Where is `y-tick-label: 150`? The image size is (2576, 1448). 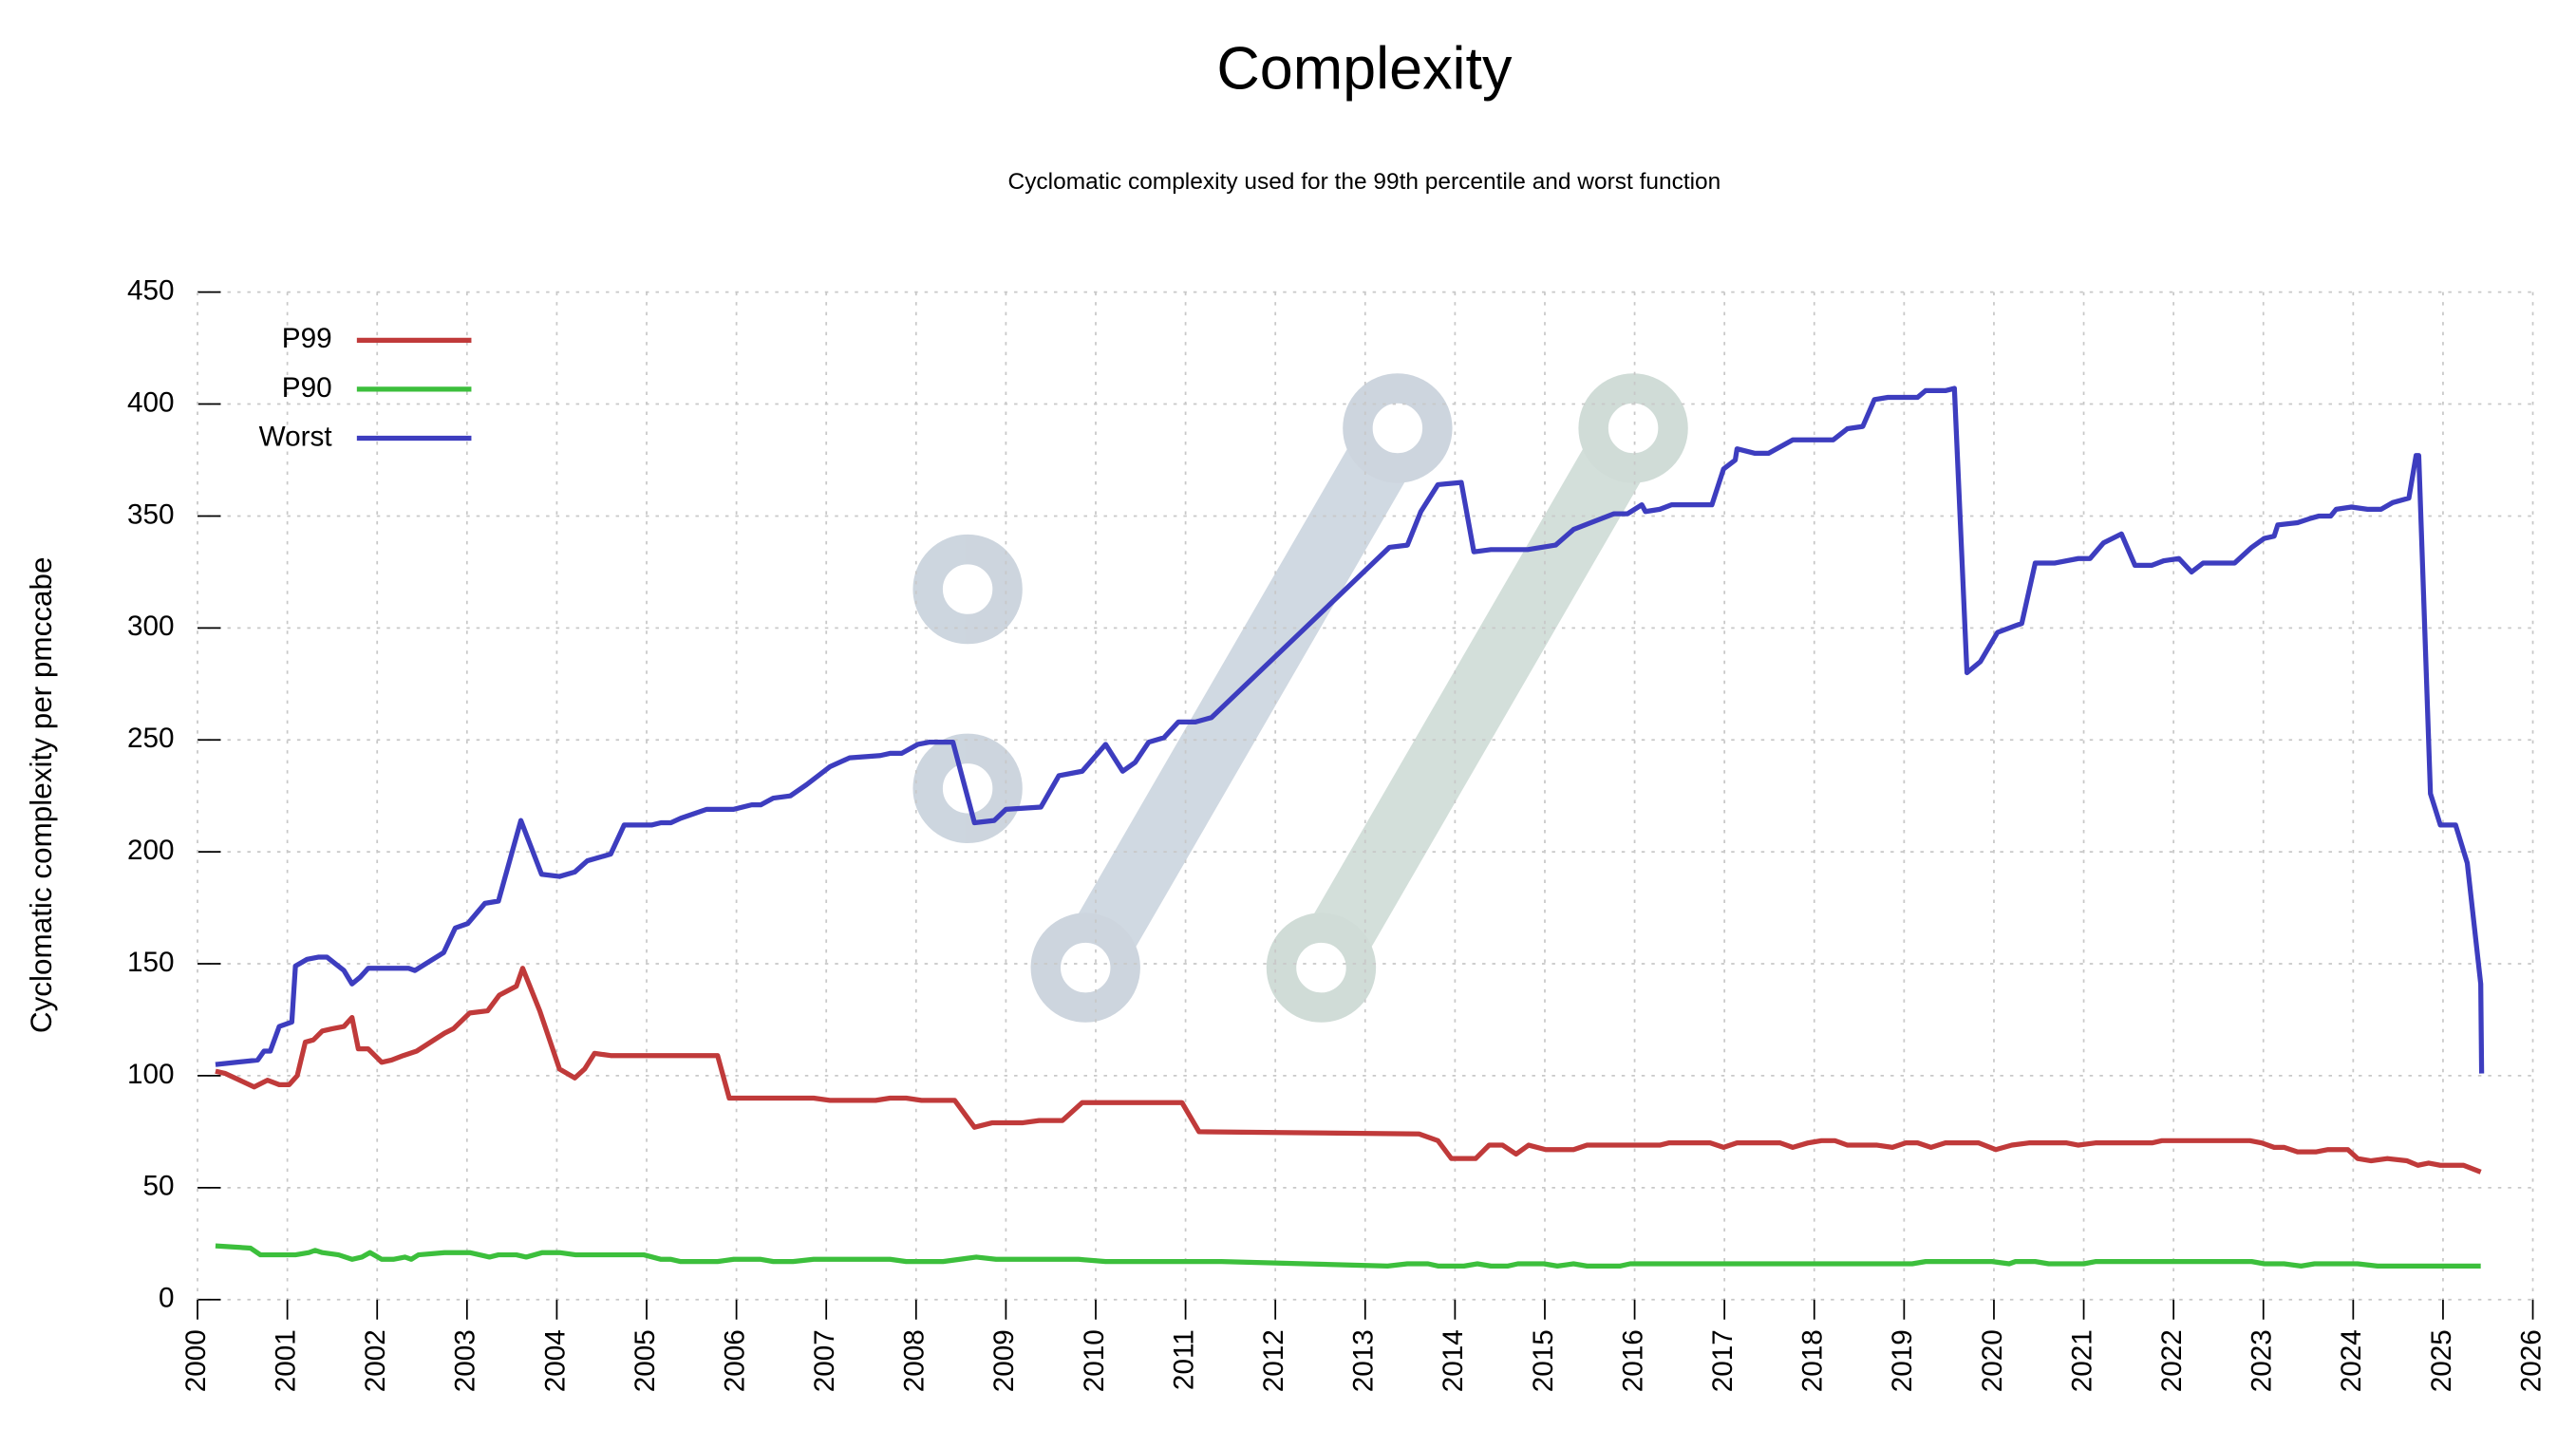 y-tick-label: 150 is located at coordinates (151, 963).